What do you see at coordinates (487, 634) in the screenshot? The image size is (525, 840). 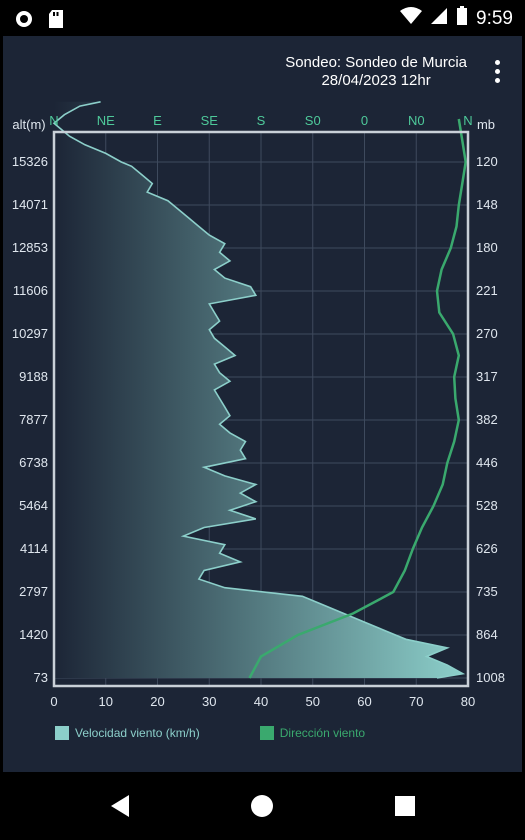 I see `pressure-tick-label: 864` at bounding box center [487, 634].